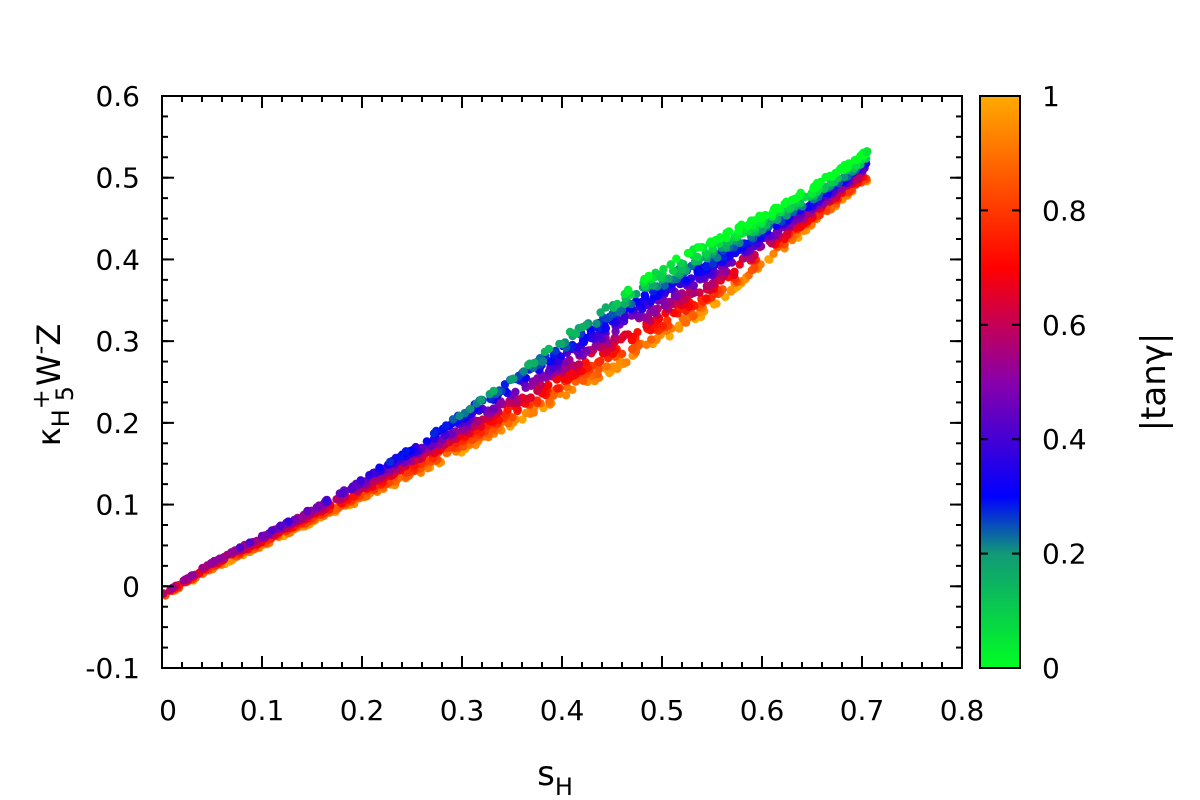 The width and height of the screenshot is (1200, 800). What do you see at coordinates (1064, 325) in the screenshot?
I see `colorbar-tick-label: 0.6` at bounding box center [1064, 325].